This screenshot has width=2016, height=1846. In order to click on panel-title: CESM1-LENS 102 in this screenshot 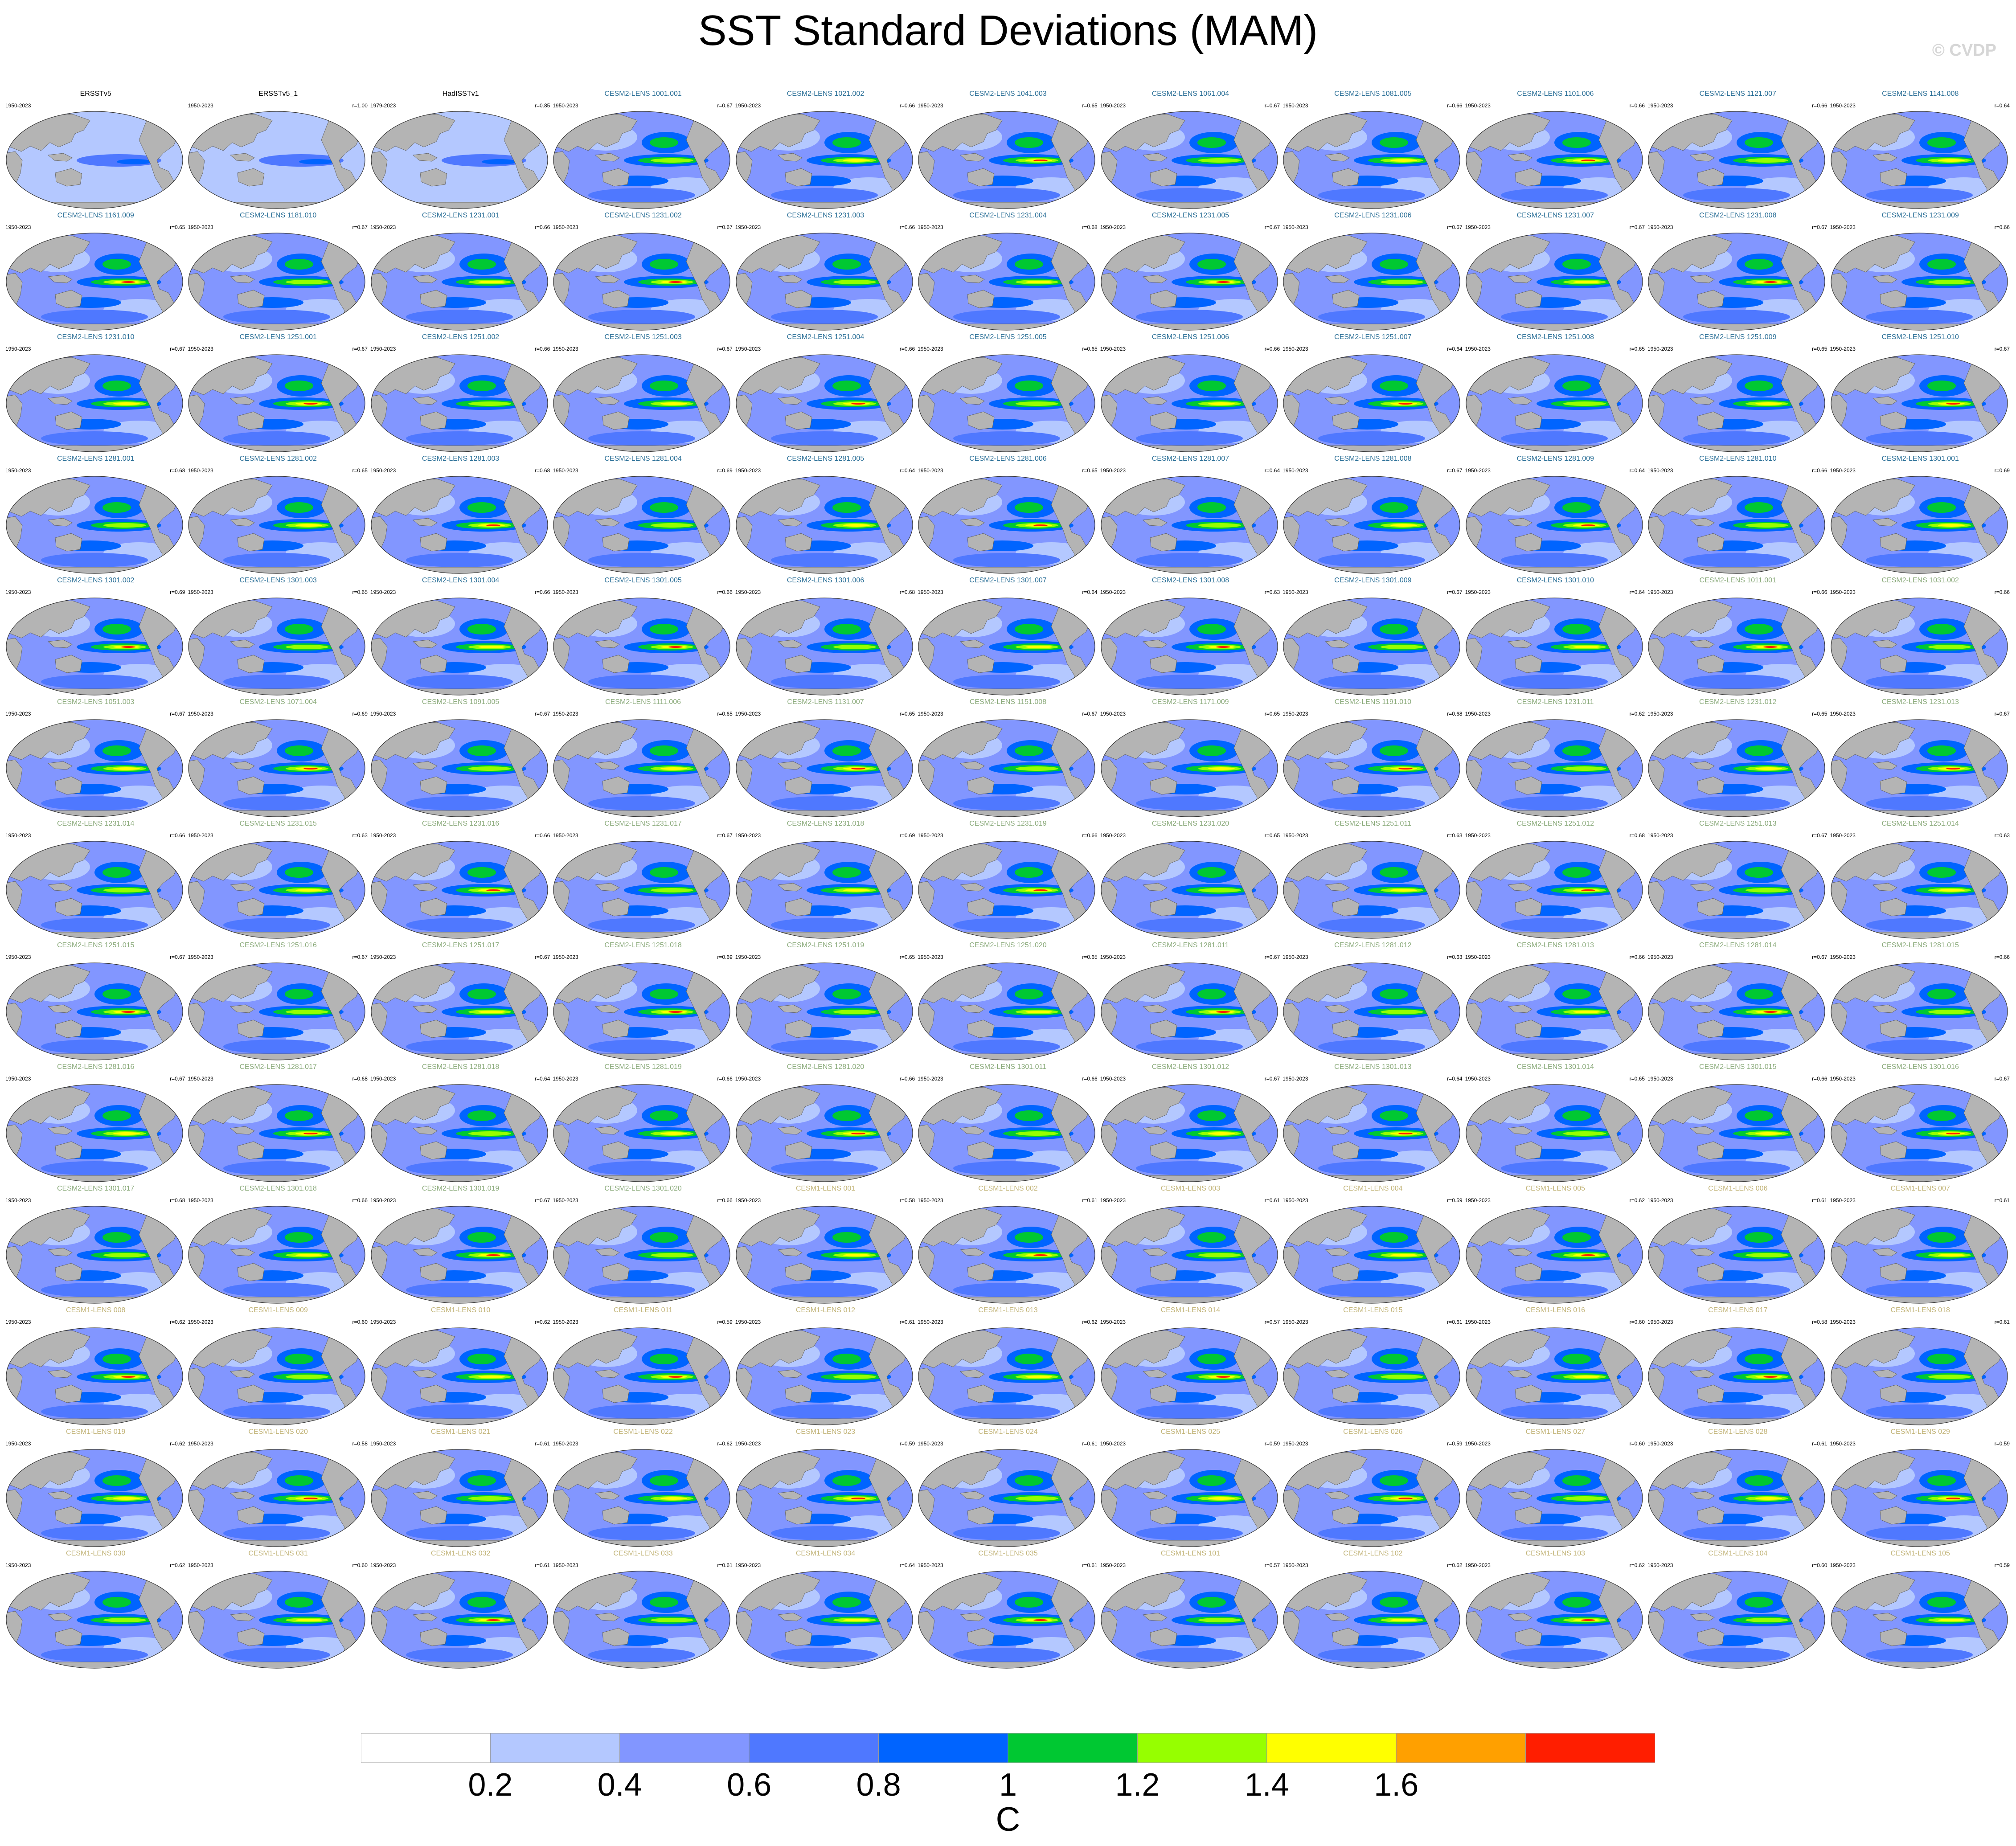, I will do `click(1373, 1554)`.